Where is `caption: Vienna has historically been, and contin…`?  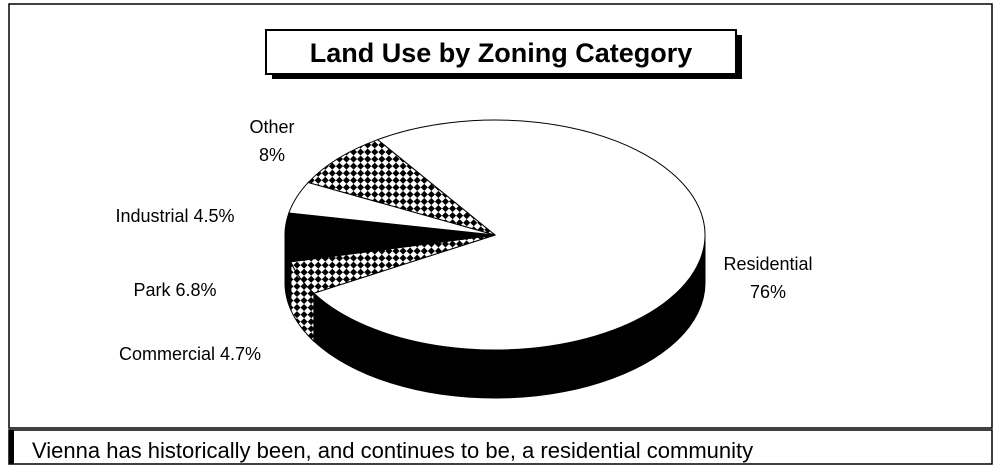 caption: Vienna has historically been, and contin… is located at coordinates (392, 450).